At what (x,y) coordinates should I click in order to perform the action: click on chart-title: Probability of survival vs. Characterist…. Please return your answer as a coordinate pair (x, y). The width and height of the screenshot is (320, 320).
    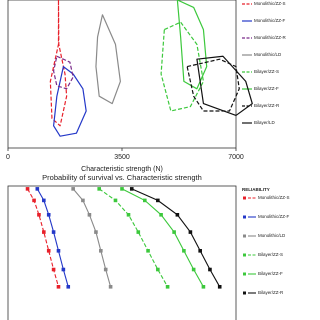
    Looking at the image, I should click on (122, 177).